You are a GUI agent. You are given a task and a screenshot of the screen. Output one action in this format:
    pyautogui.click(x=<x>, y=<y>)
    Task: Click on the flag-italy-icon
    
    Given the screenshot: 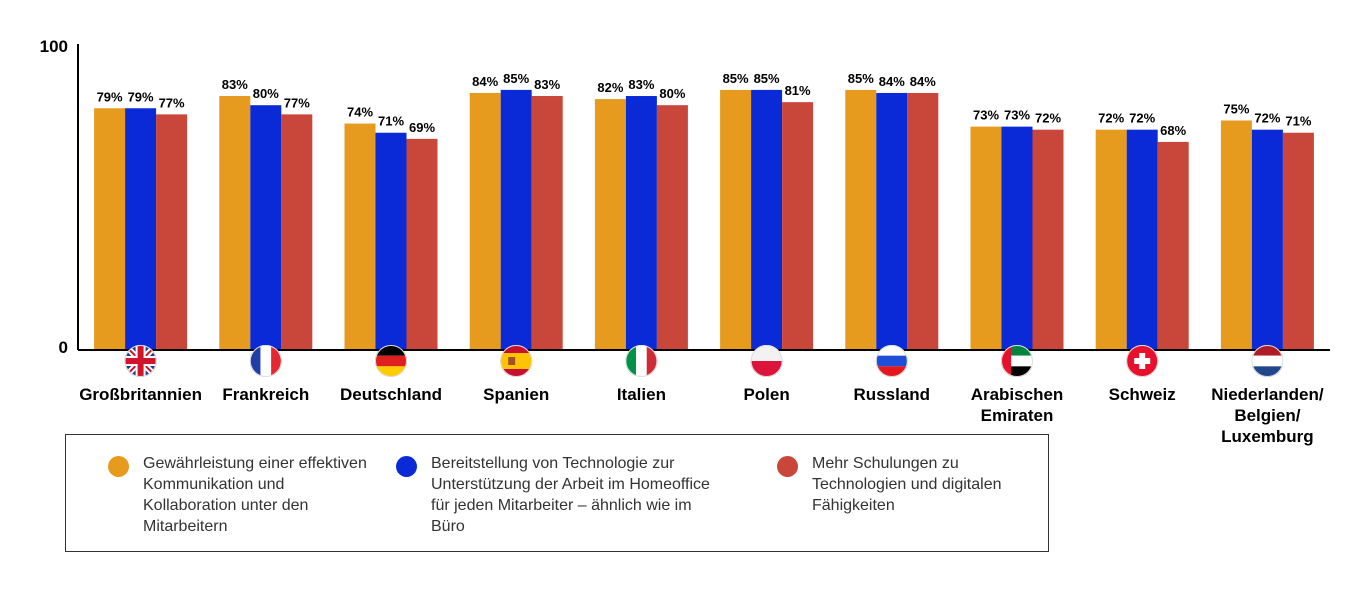 What is the action you would take?
    pyautogui.click(x=641, y=361)
    